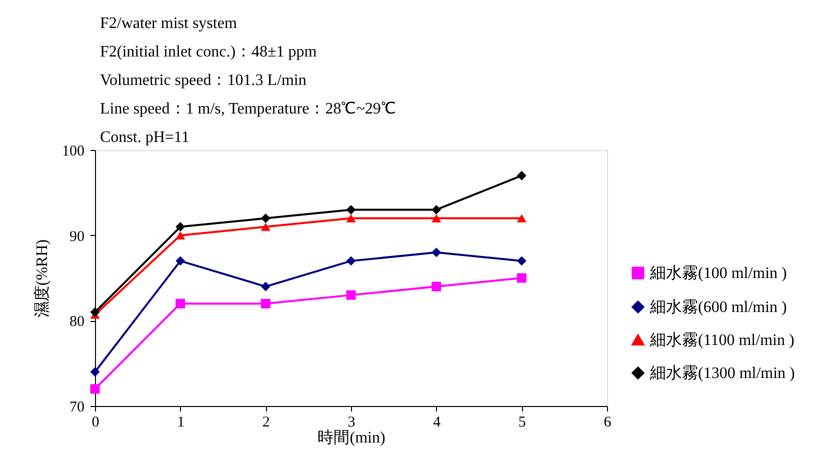  Describe the element at coordinates (608, 422) in the screenshot. I see `x-tick-label: 6` at that location.